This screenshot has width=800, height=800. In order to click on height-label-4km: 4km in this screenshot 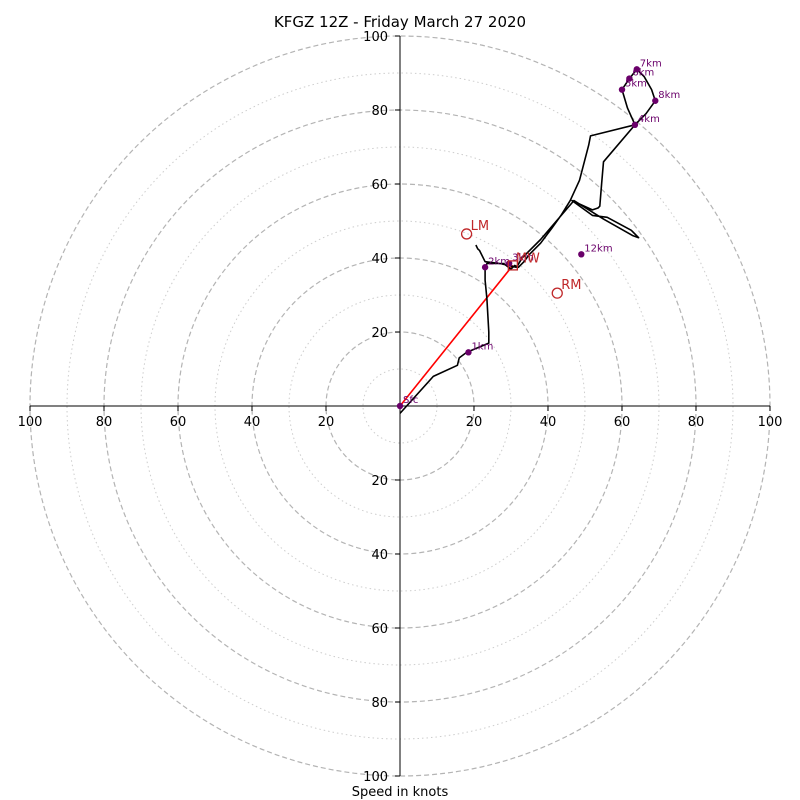, I will do `click(649, 119)`.